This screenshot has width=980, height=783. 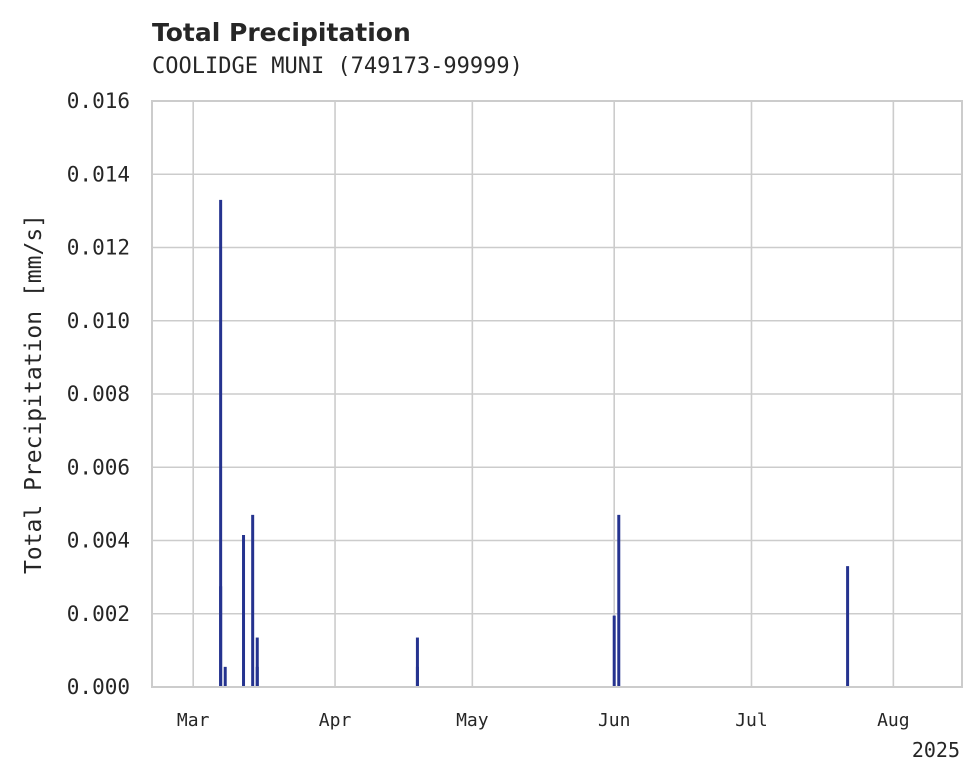 I want to click on y-tick-label: 0.012, so click(x=98, y=248).